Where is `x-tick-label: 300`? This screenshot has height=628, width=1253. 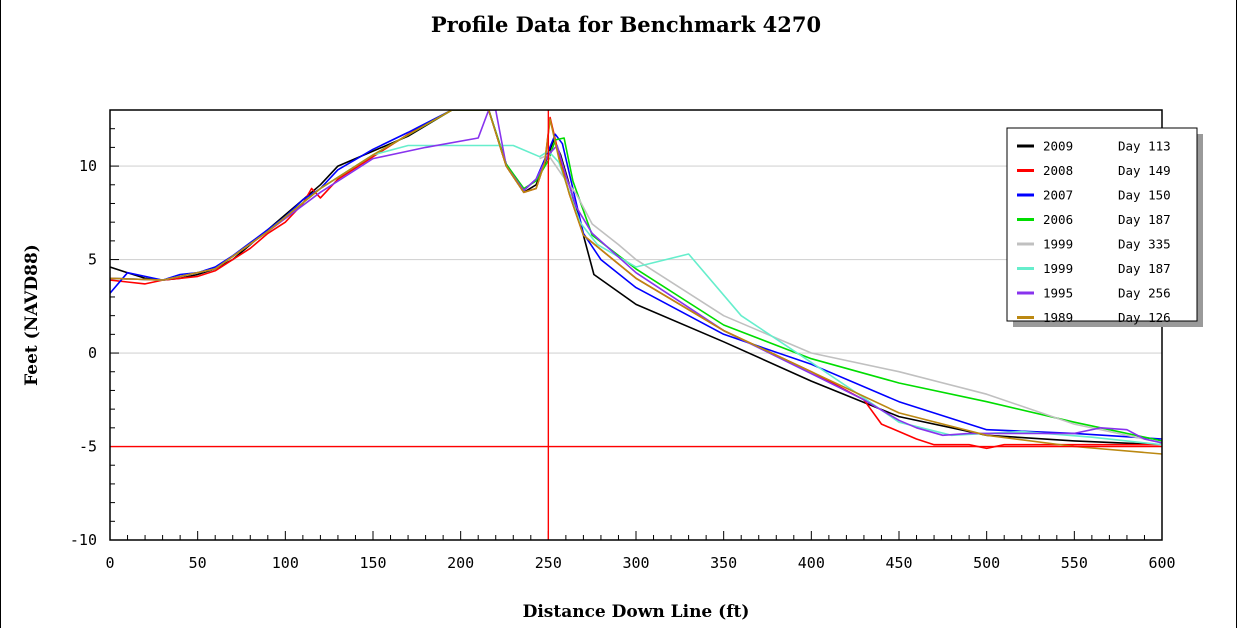
x-tick-label: 300 is located at coordinates (635, 563).